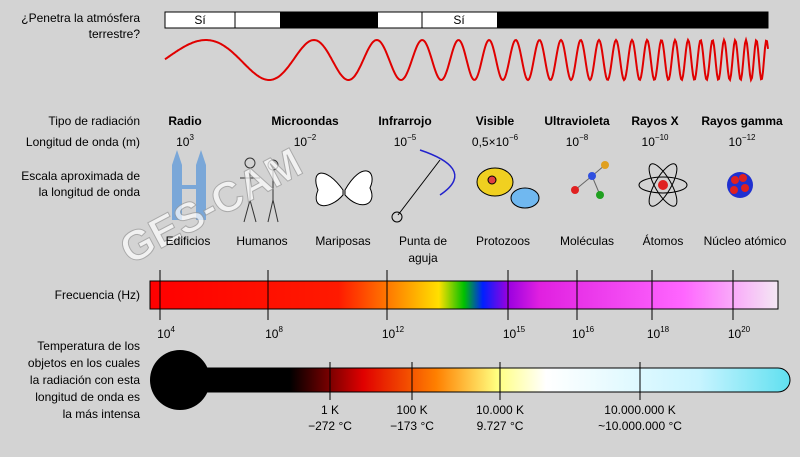  I want to click on scale-object: Moléculas, so click(587, 241).